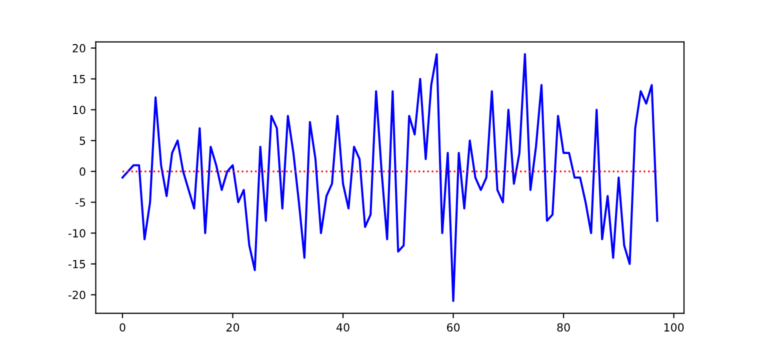 This screenshot has height=352, width=760. Describe the element at coordinates (77, 295) in the screenshot. I see `y-tick-label: -20` at that location.